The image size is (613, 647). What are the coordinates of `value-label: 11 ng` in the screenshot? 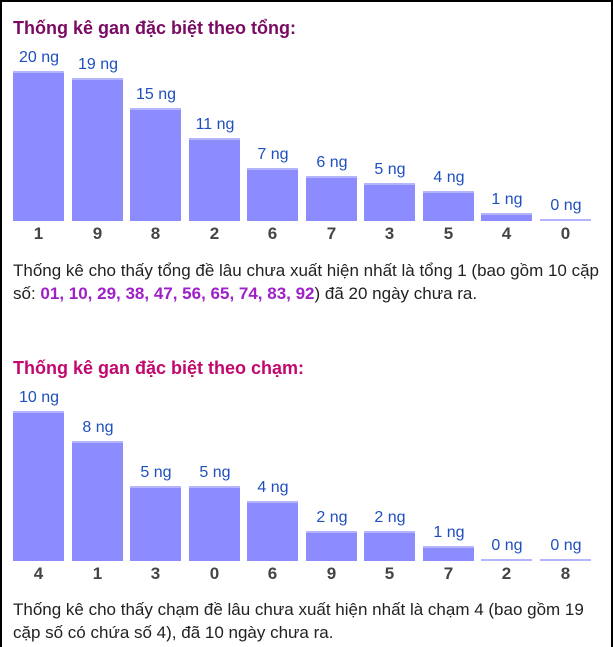 It's located at (215, 124).